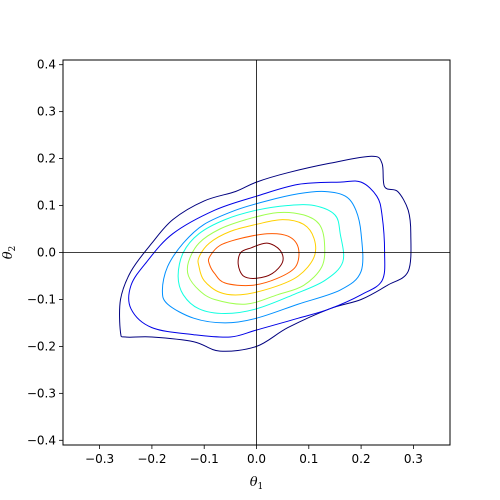 This screenshot has width=500, height=500. Describe the element at coordinates (46, 159) in the screenshot. I see `y-tick-label: 0.2` at that location.